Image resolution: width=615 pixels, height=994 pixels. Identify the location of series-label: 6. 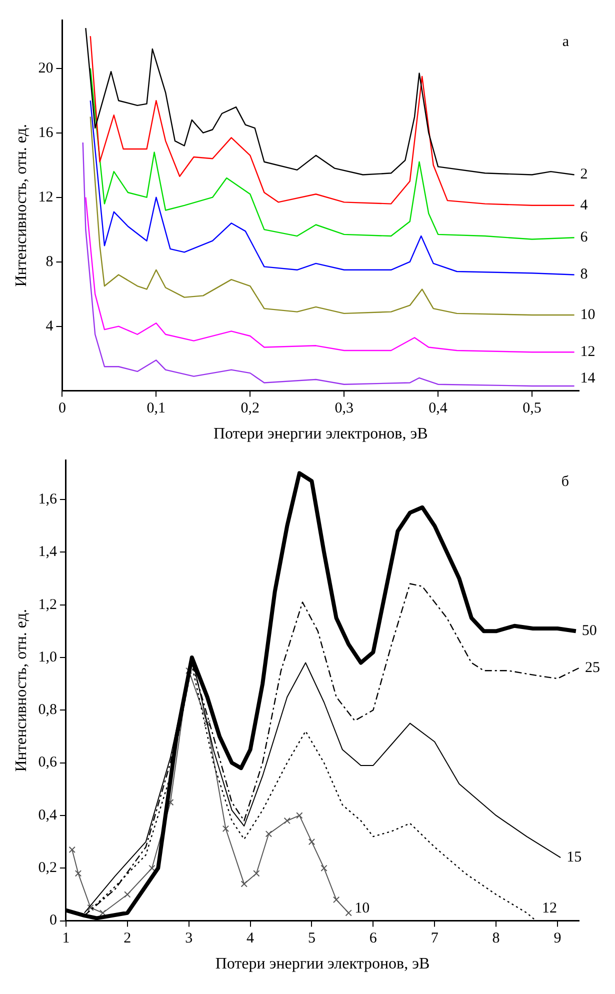
(584, 238).